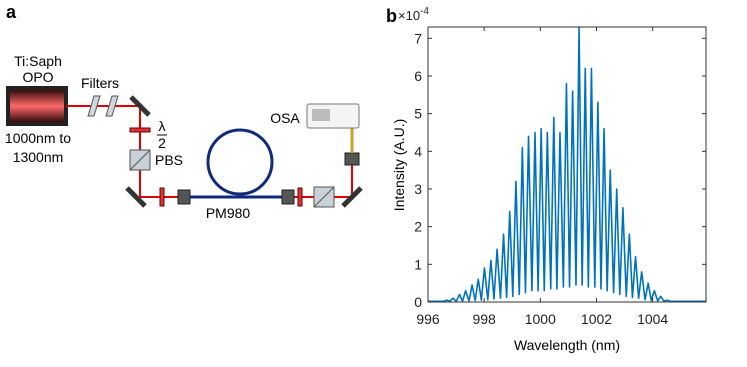 The height and width of the screenshot is (367, 747). Describe the element at coordinates (418, 264) in the screenshot. I see `y-tick-label: 1` at that location.